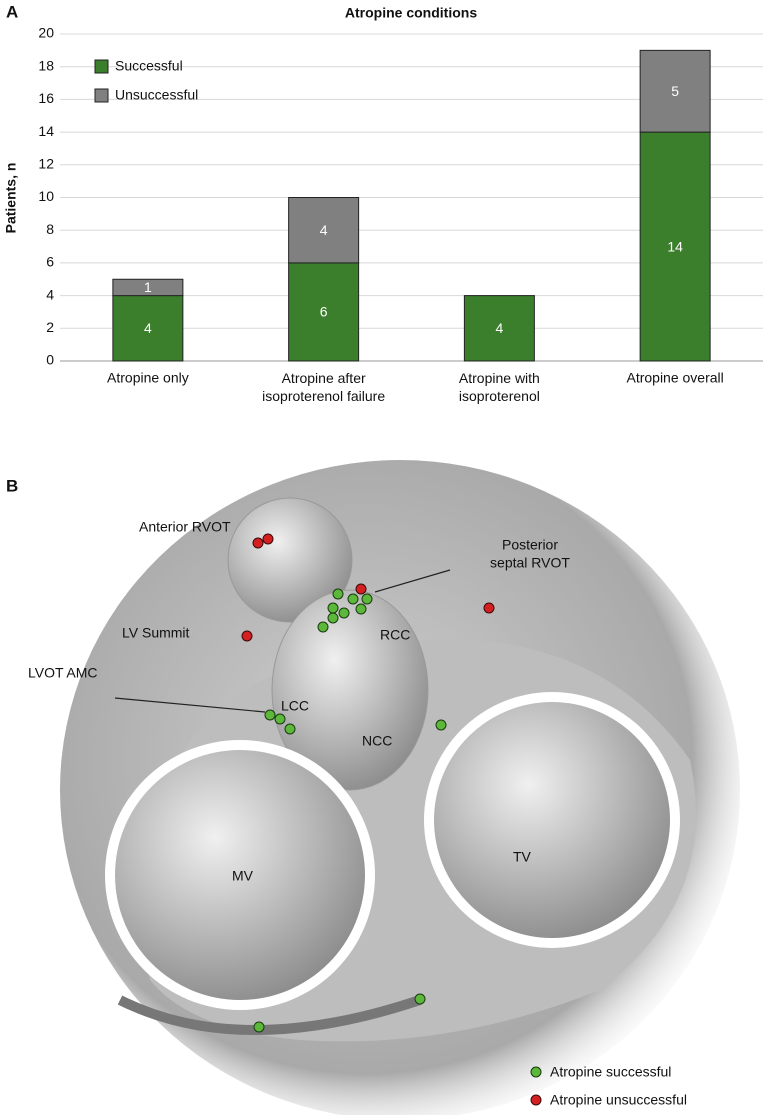 This screenshot has width=765, height=1115. I want to click on y-tick-label: 12, so click(46, 164).